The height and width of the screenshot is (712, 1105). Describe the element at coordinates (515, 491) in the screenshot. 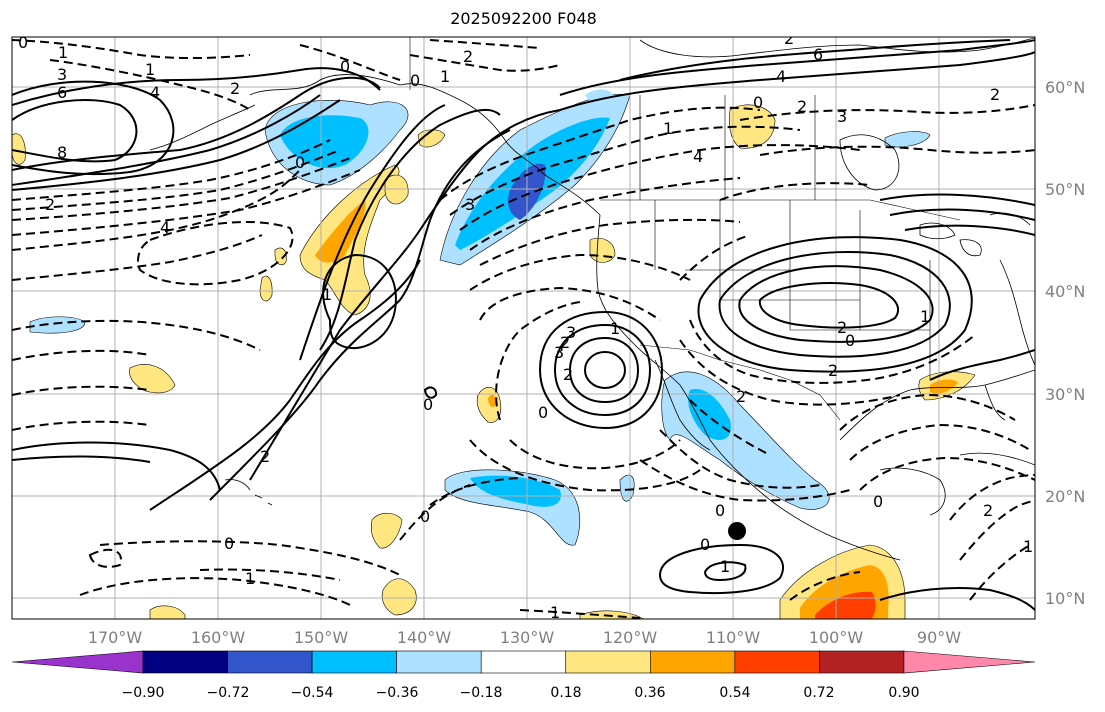

I see `blue-shading-hawaii-east-core` at that location.